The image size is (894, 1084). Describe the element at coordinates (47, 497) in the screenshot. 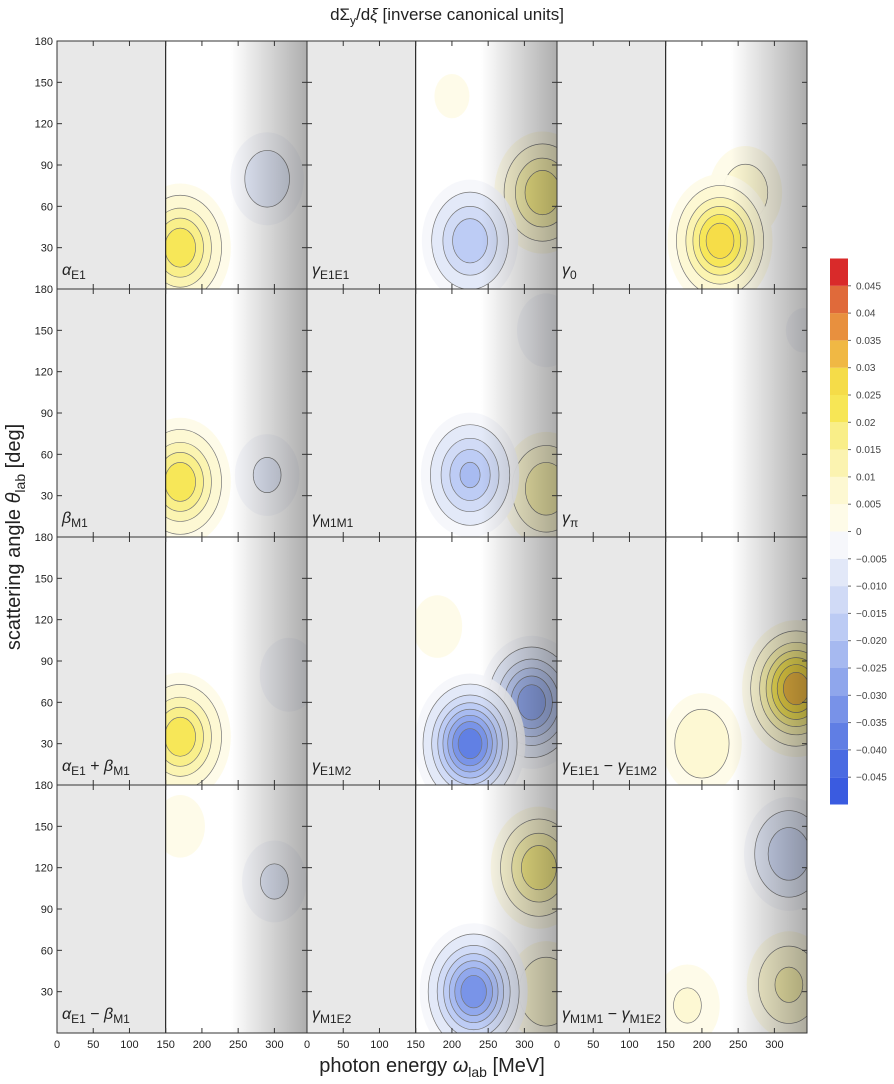

I see `y-tick-label: 30` at that location.